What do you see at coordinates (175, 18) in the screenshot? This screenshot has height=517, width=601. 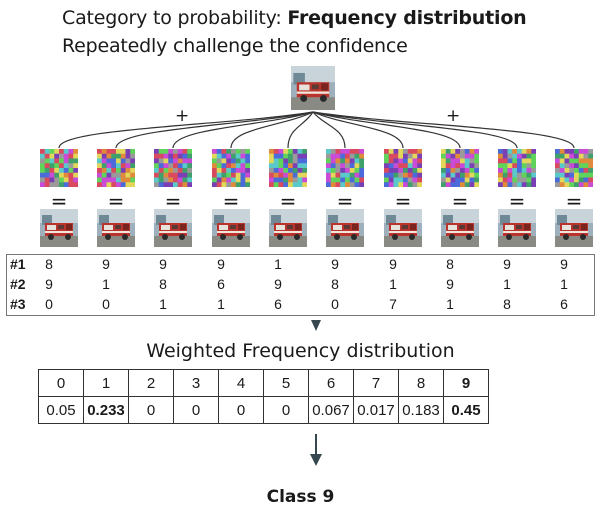 I see `title-prefix: Category to probability:` at bounding box center [175, 18].